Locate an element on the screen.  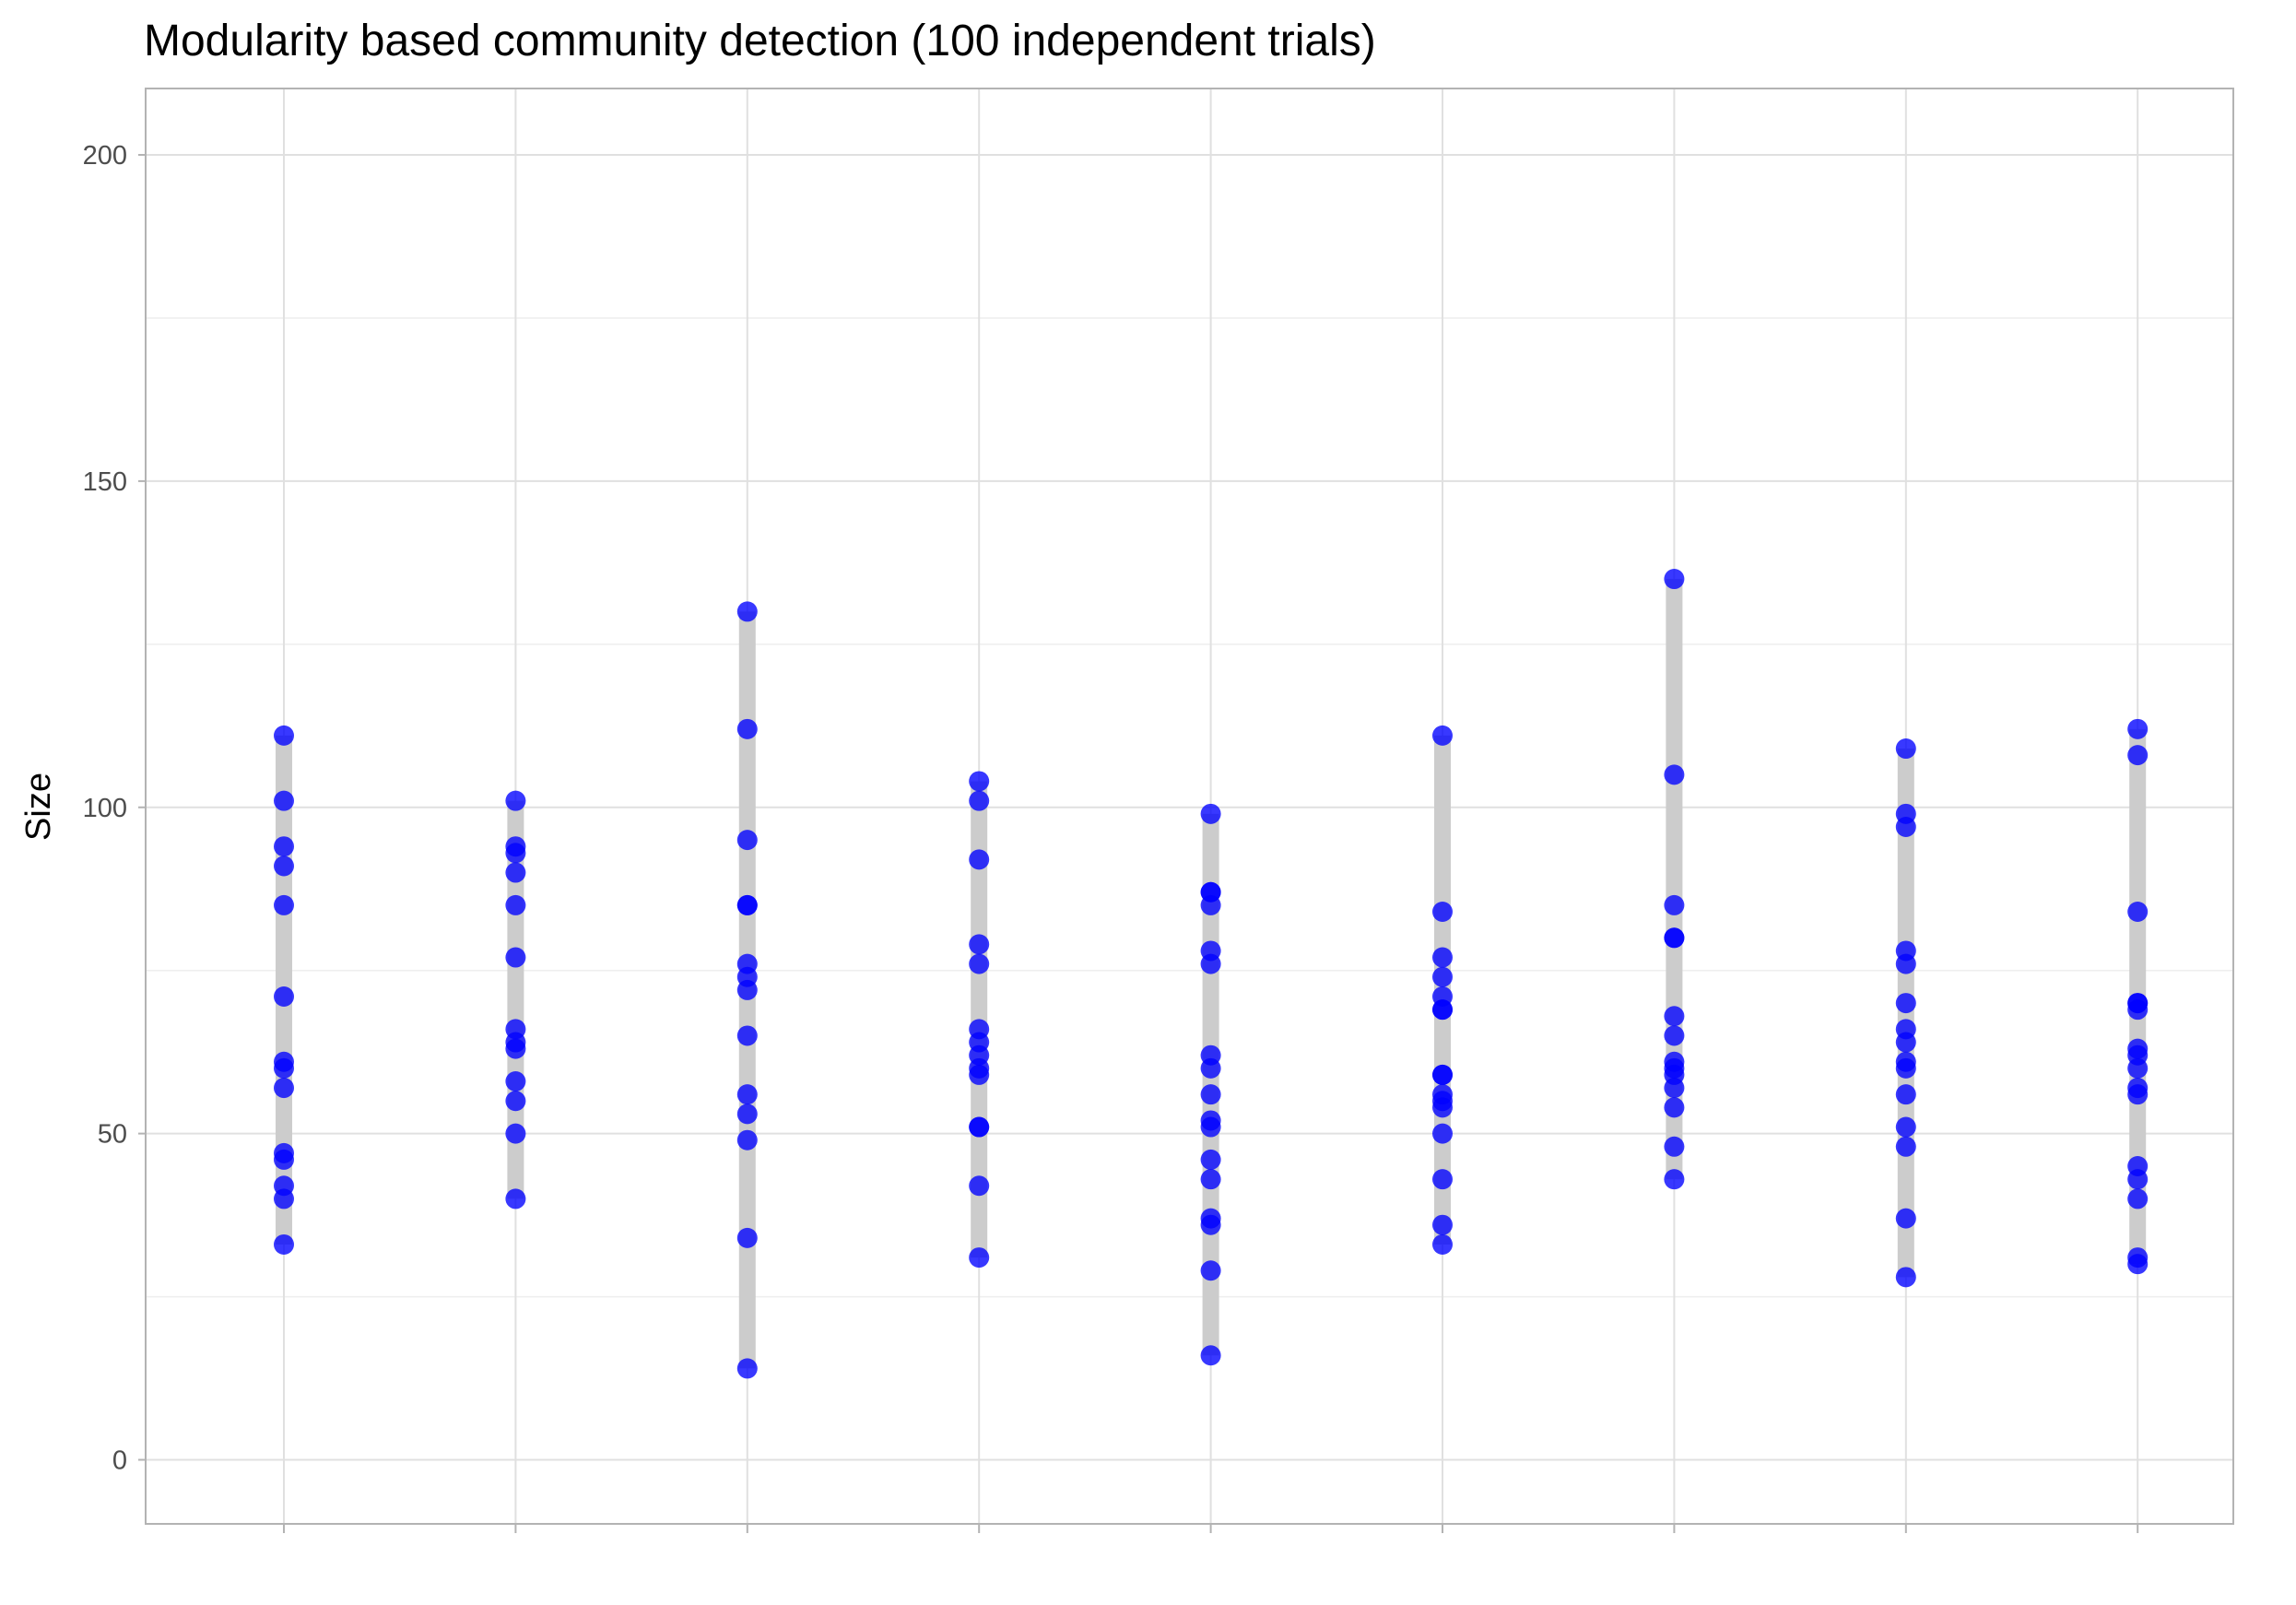
y-tick-label: 200 is located at coordinates (105, 156).